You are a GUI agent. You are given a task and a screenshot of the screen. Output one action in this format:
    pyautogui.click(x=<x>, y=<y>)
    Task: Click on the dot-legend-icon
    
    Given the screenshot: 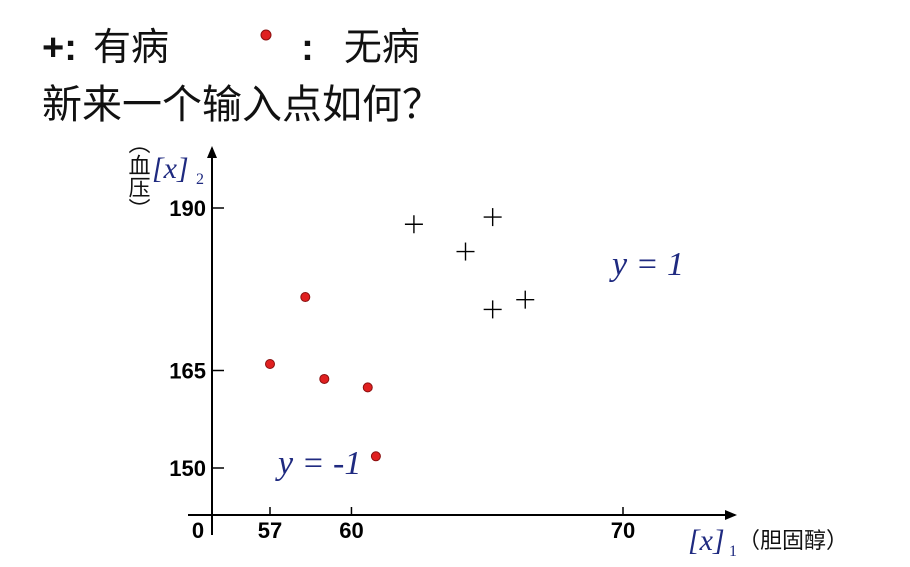 What is the action you would take?
    pyautogui.click(x=266, y=35)
    